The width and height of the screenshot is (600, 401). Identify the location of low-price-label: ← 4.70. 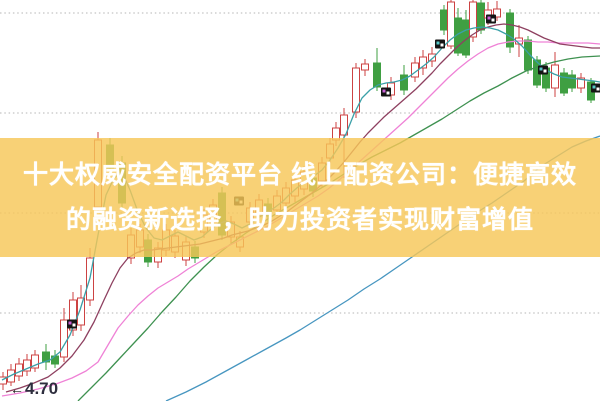
(34, 389).